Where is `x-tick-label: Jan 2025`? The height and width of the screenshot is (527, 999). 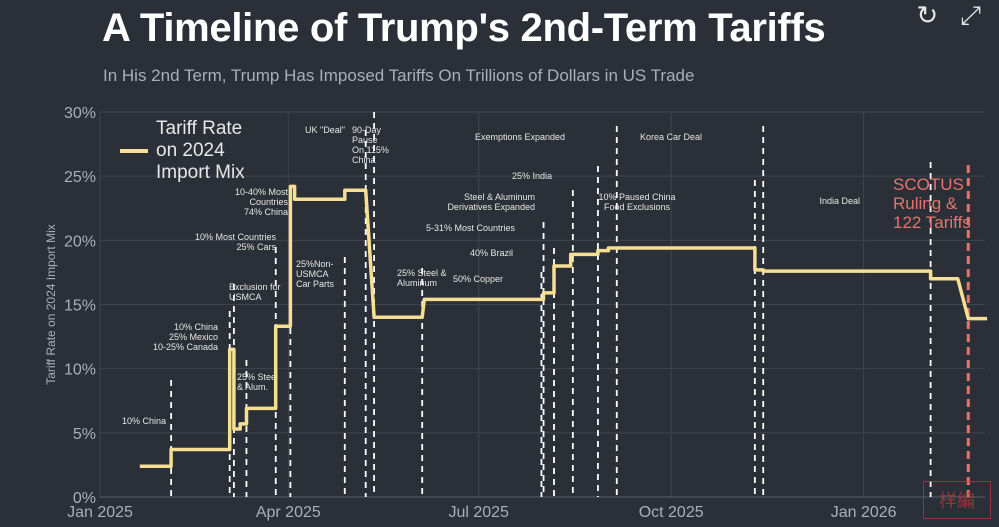 x-tick-label: Jan 2025 is located at coordinates (100, 512).